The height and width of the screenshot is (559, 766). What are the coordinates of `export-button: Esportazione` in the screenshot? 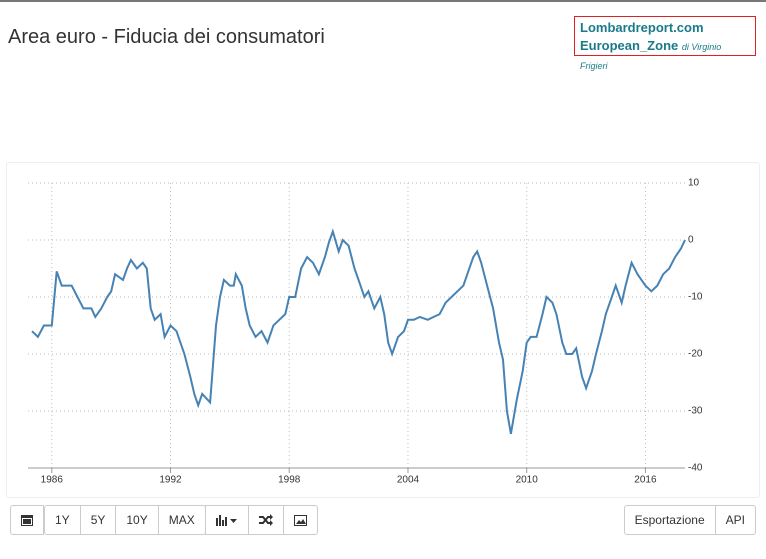 It's located at (669, 520).